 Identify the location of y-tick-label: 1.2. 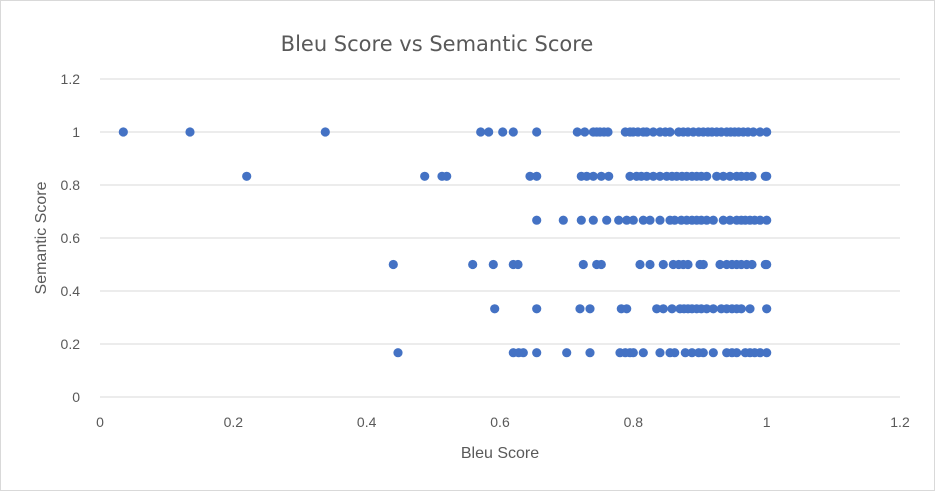
(71, 79).